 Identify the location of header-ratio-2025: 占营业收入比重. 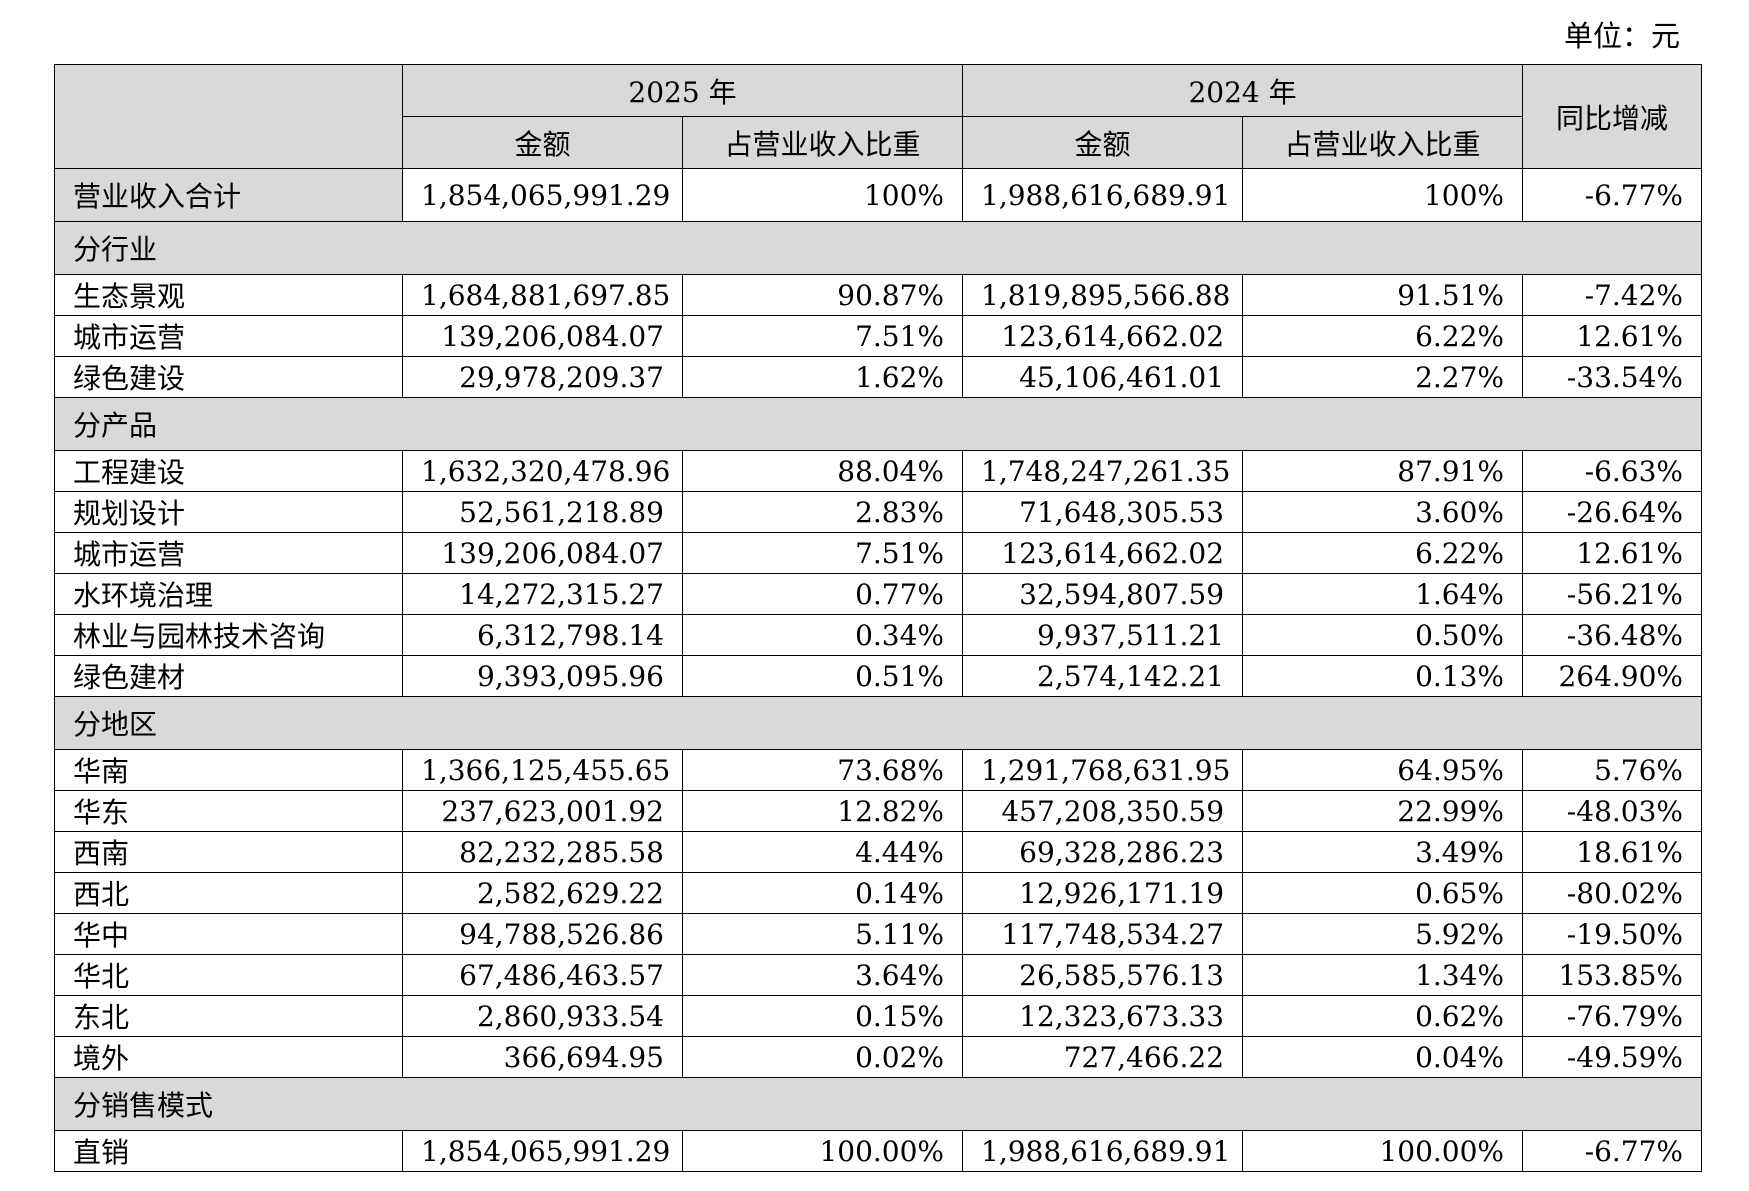
(822, 142).